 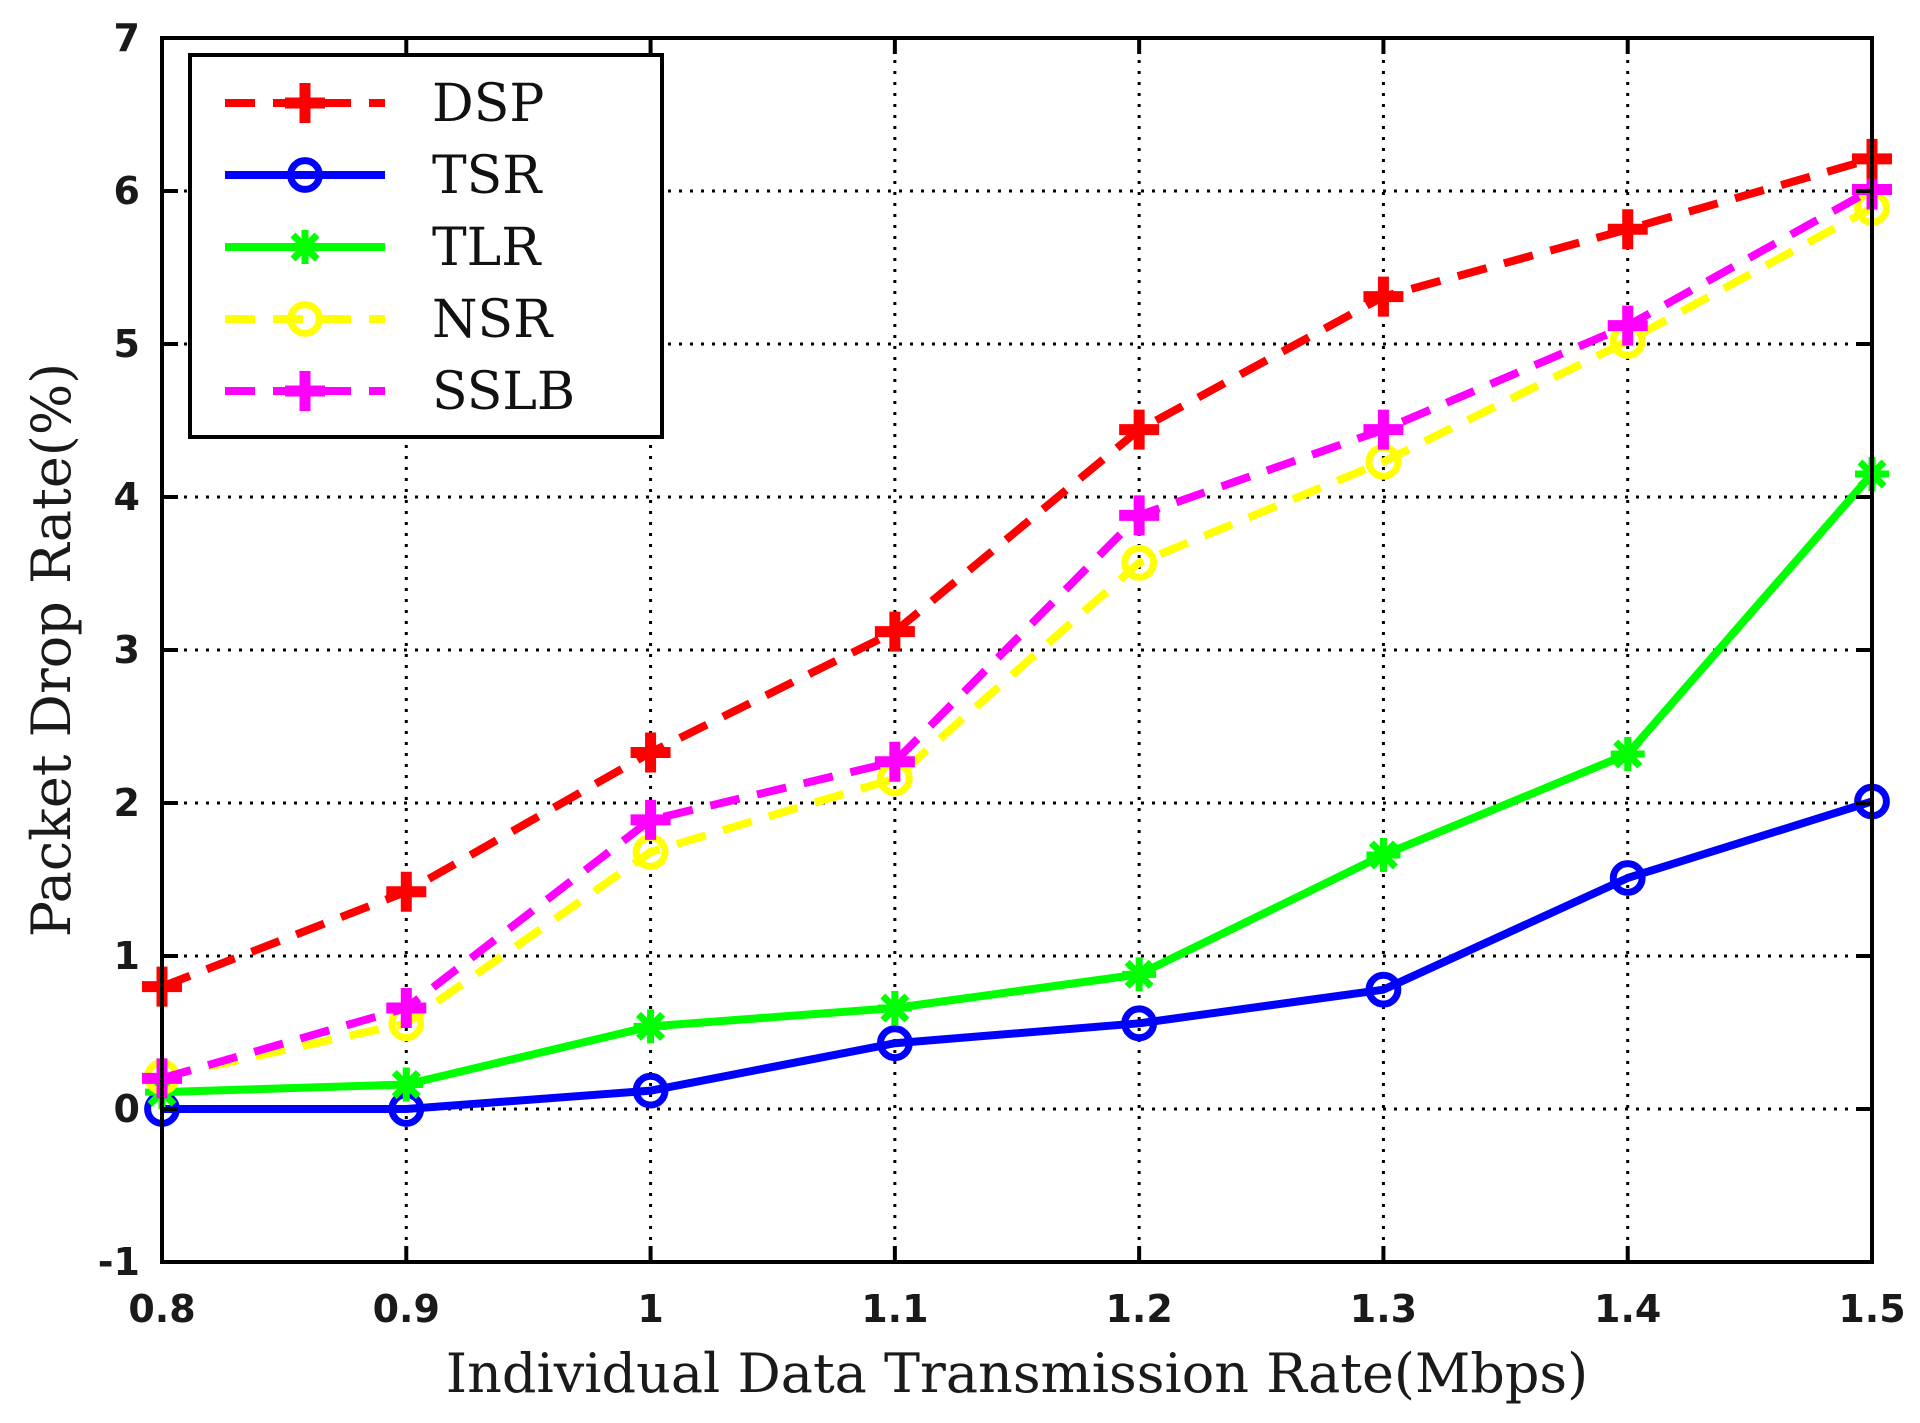 I want to click on legend-label: SSLB, so click(x=503, y=392).